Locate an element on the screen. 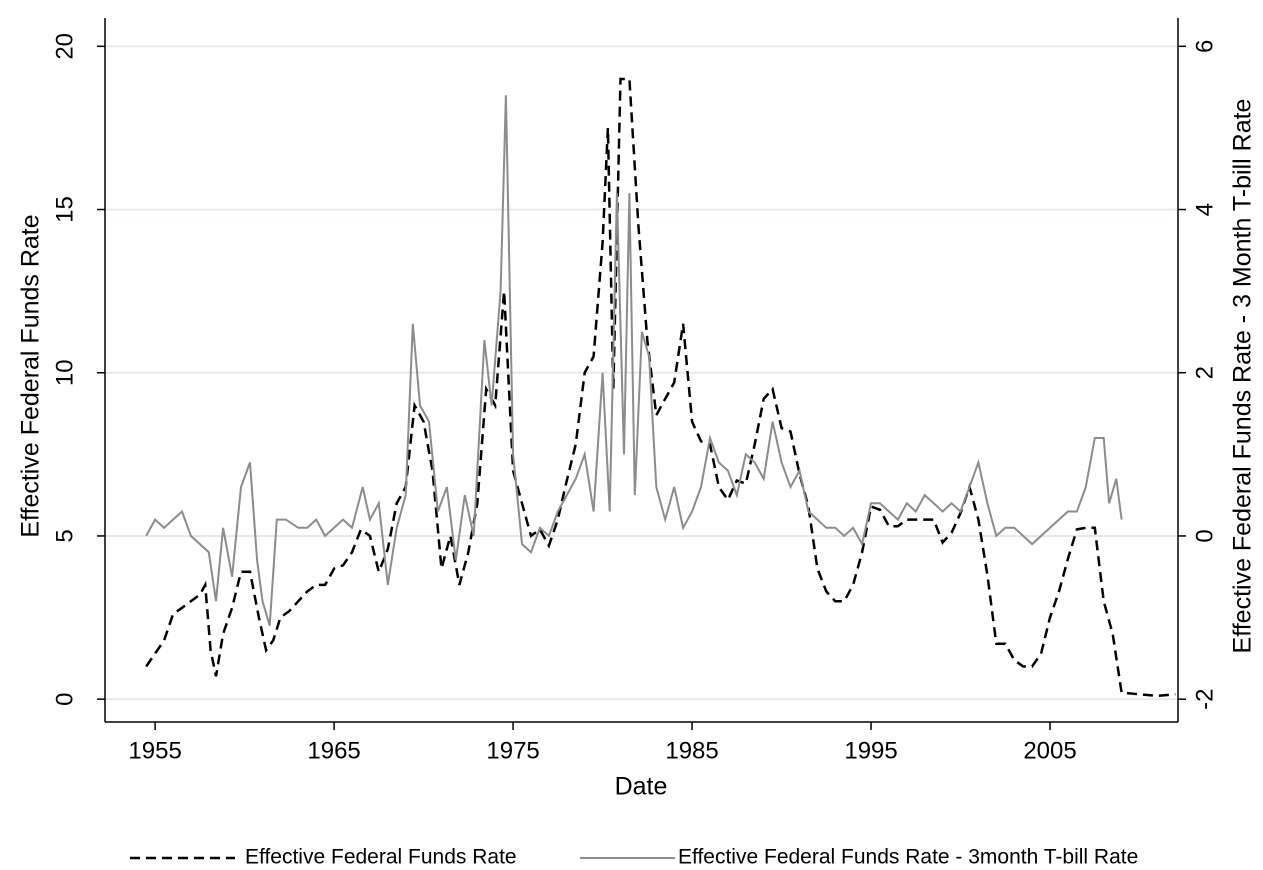  x-tick-label: 1965 is located at coordinates (333, 750).